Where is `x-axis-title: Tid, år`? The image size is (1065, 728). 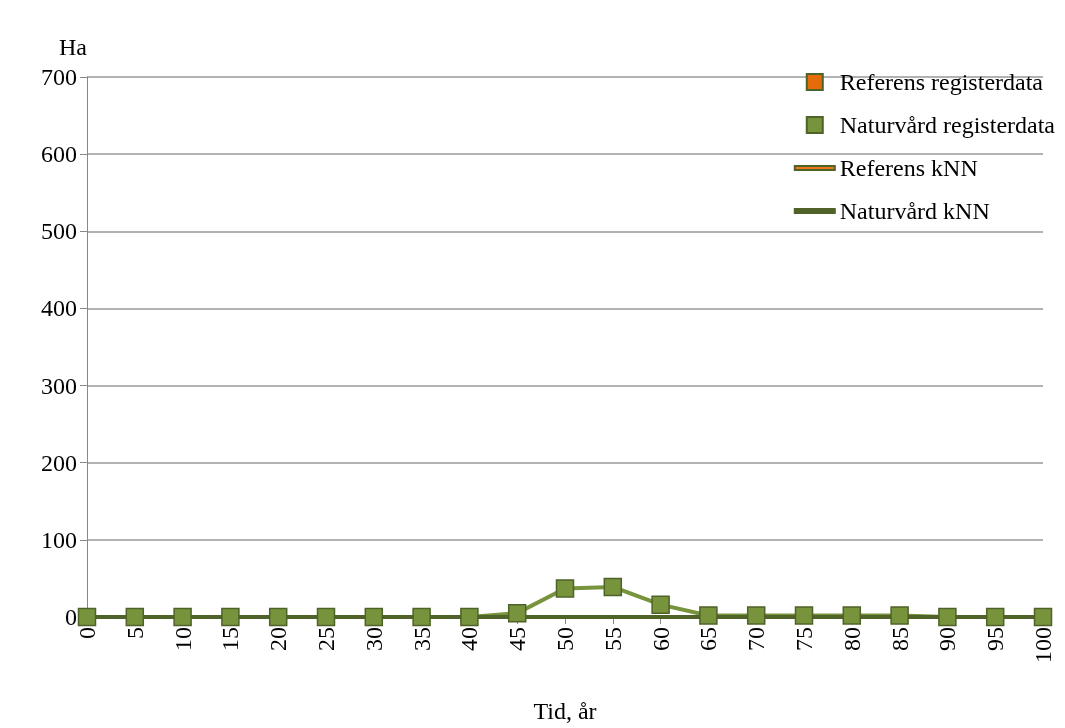
x-axis-title: Tid, år is located at coordinates (565, 711).